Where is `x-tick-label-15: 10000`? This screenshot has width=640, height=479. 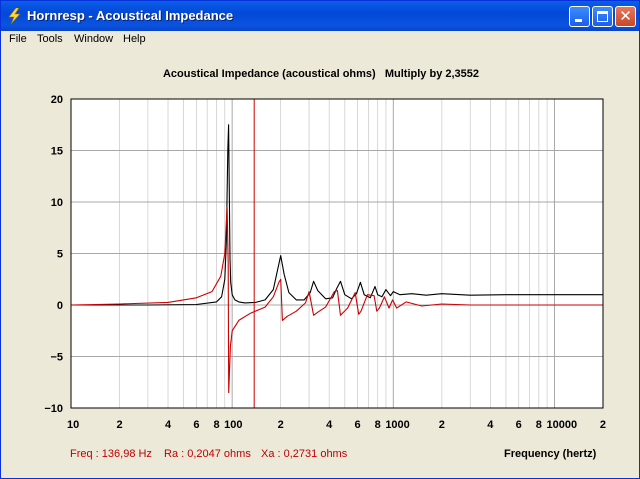 x-tick-label-15: 10000 is located at coordinates (561, 425).